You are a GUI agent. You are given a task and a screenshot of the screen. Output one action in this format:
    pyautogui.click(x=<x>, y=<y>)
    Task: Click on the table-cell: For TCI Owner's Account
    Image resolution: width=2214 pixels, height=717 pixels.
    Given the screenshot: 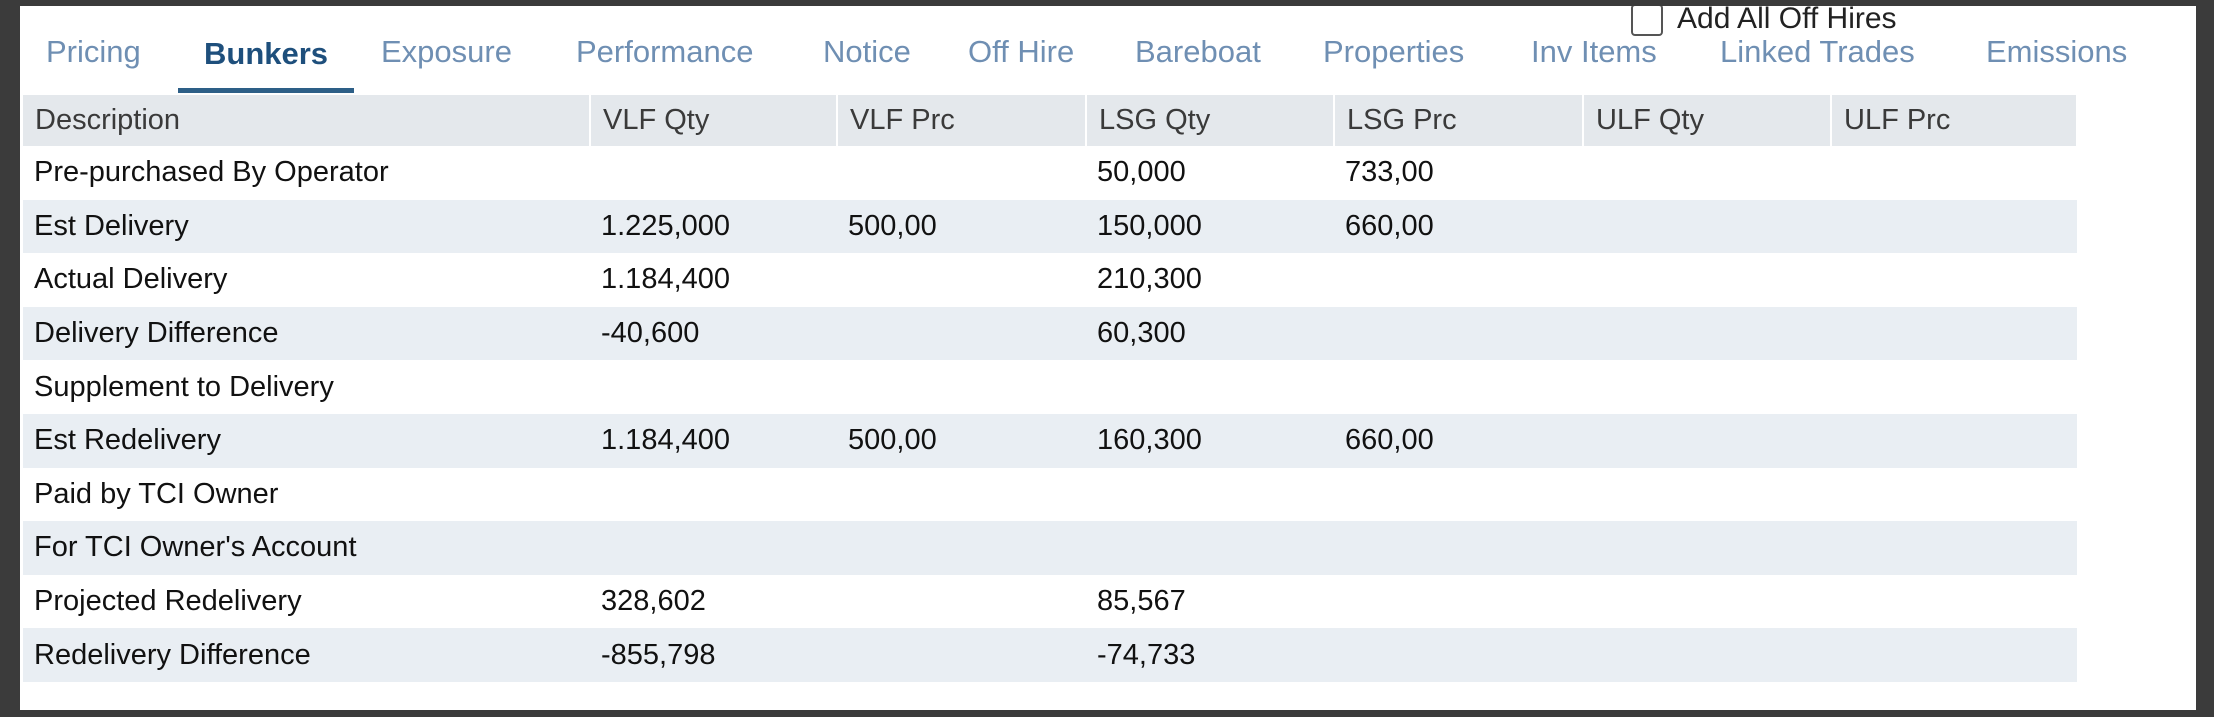 What is the action you would take?
    pyautogui.click(x=306, y=548)
    